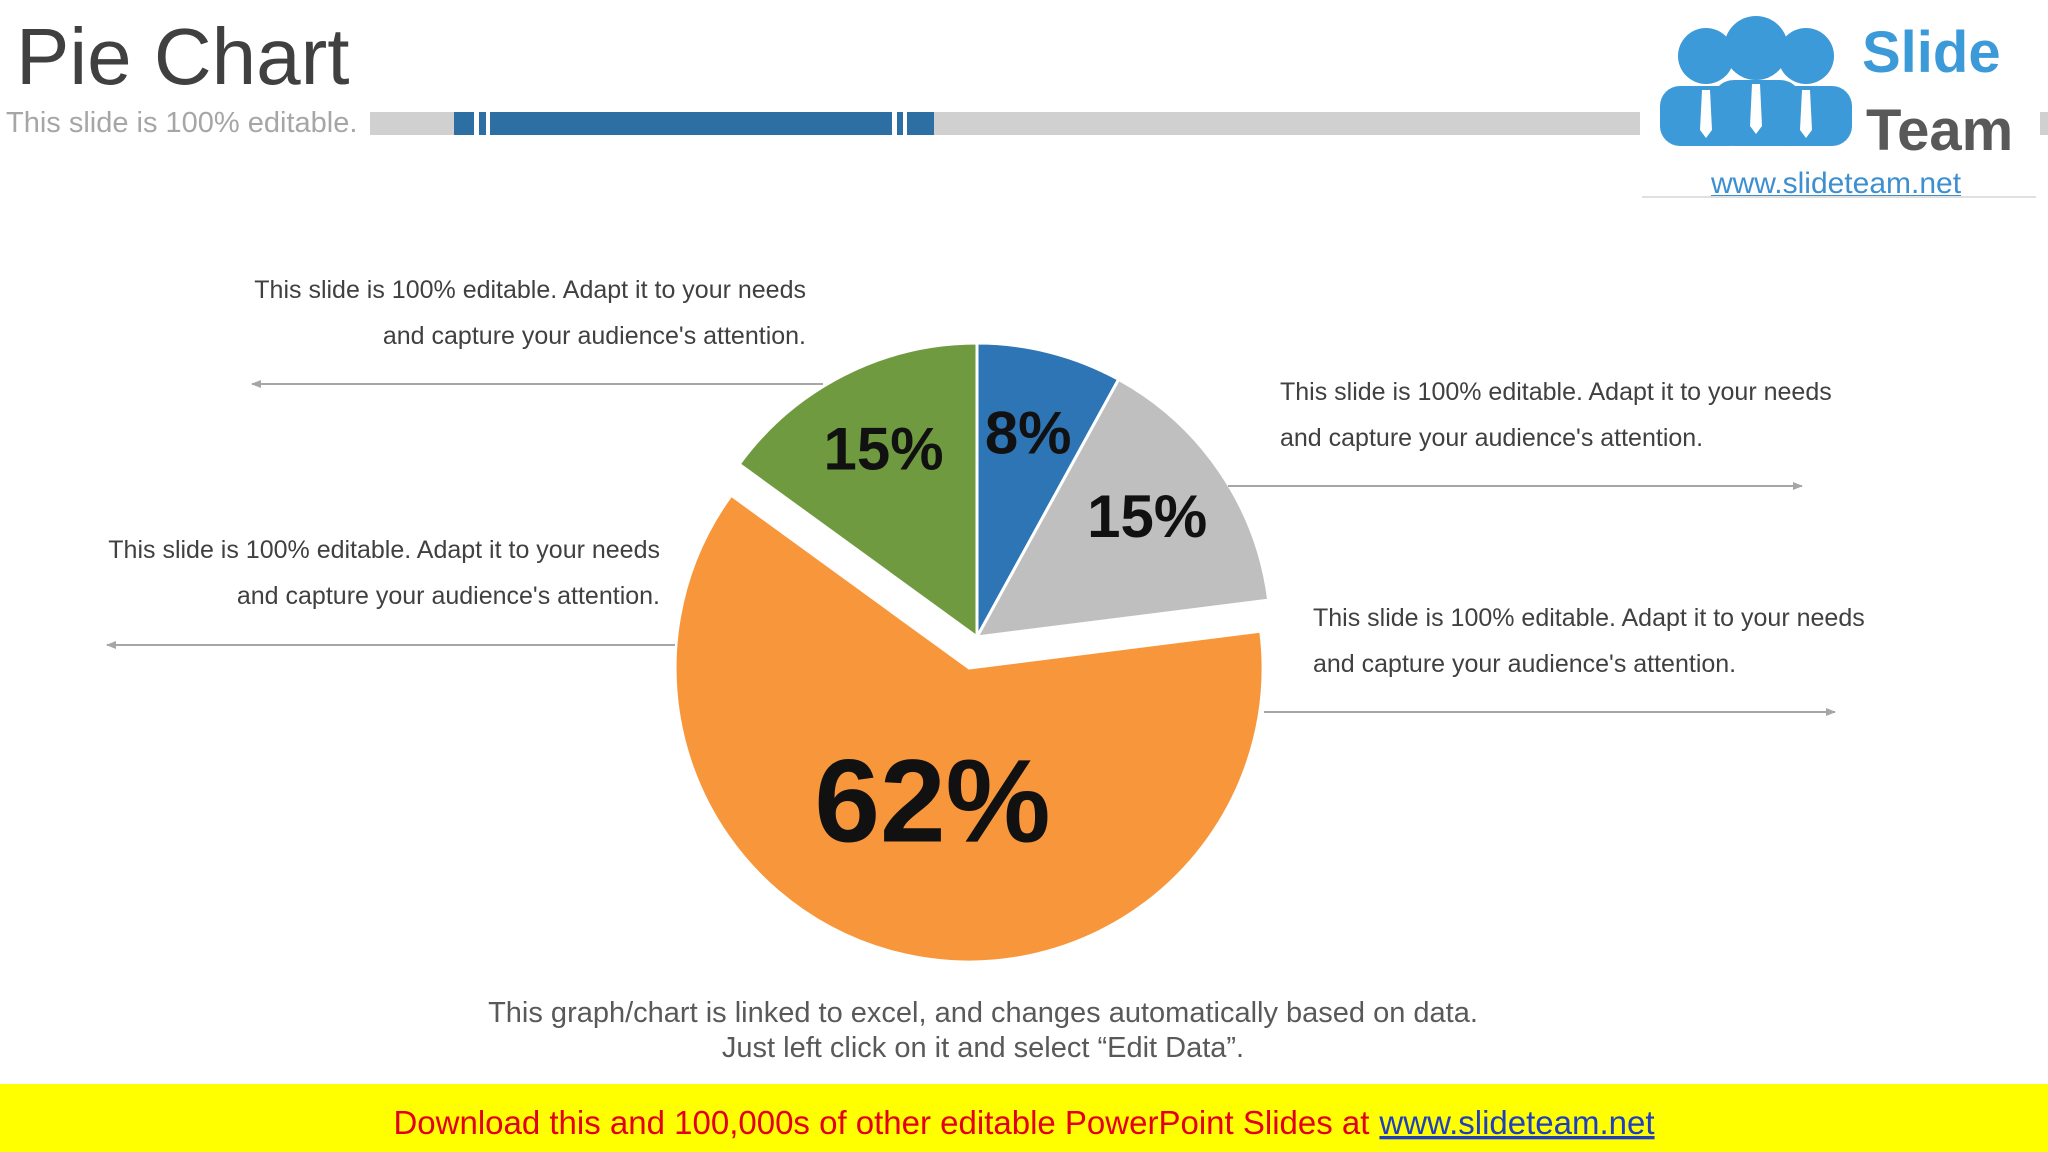  I want to click on slice-label: 62%, so click(932, 802).